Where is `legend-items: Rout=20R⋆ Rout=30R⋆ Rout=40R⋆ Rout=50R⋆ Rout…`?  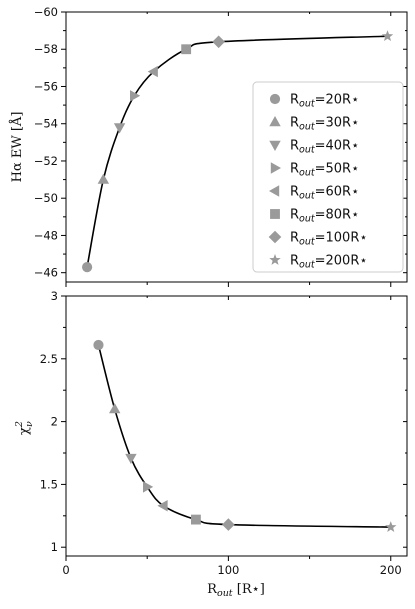
legend-items: Rout=20R⋆ Rout=30R⋆ Rout=40R⋆ Rout=50R⋆ Rout… is located at coordinates (318, 182).